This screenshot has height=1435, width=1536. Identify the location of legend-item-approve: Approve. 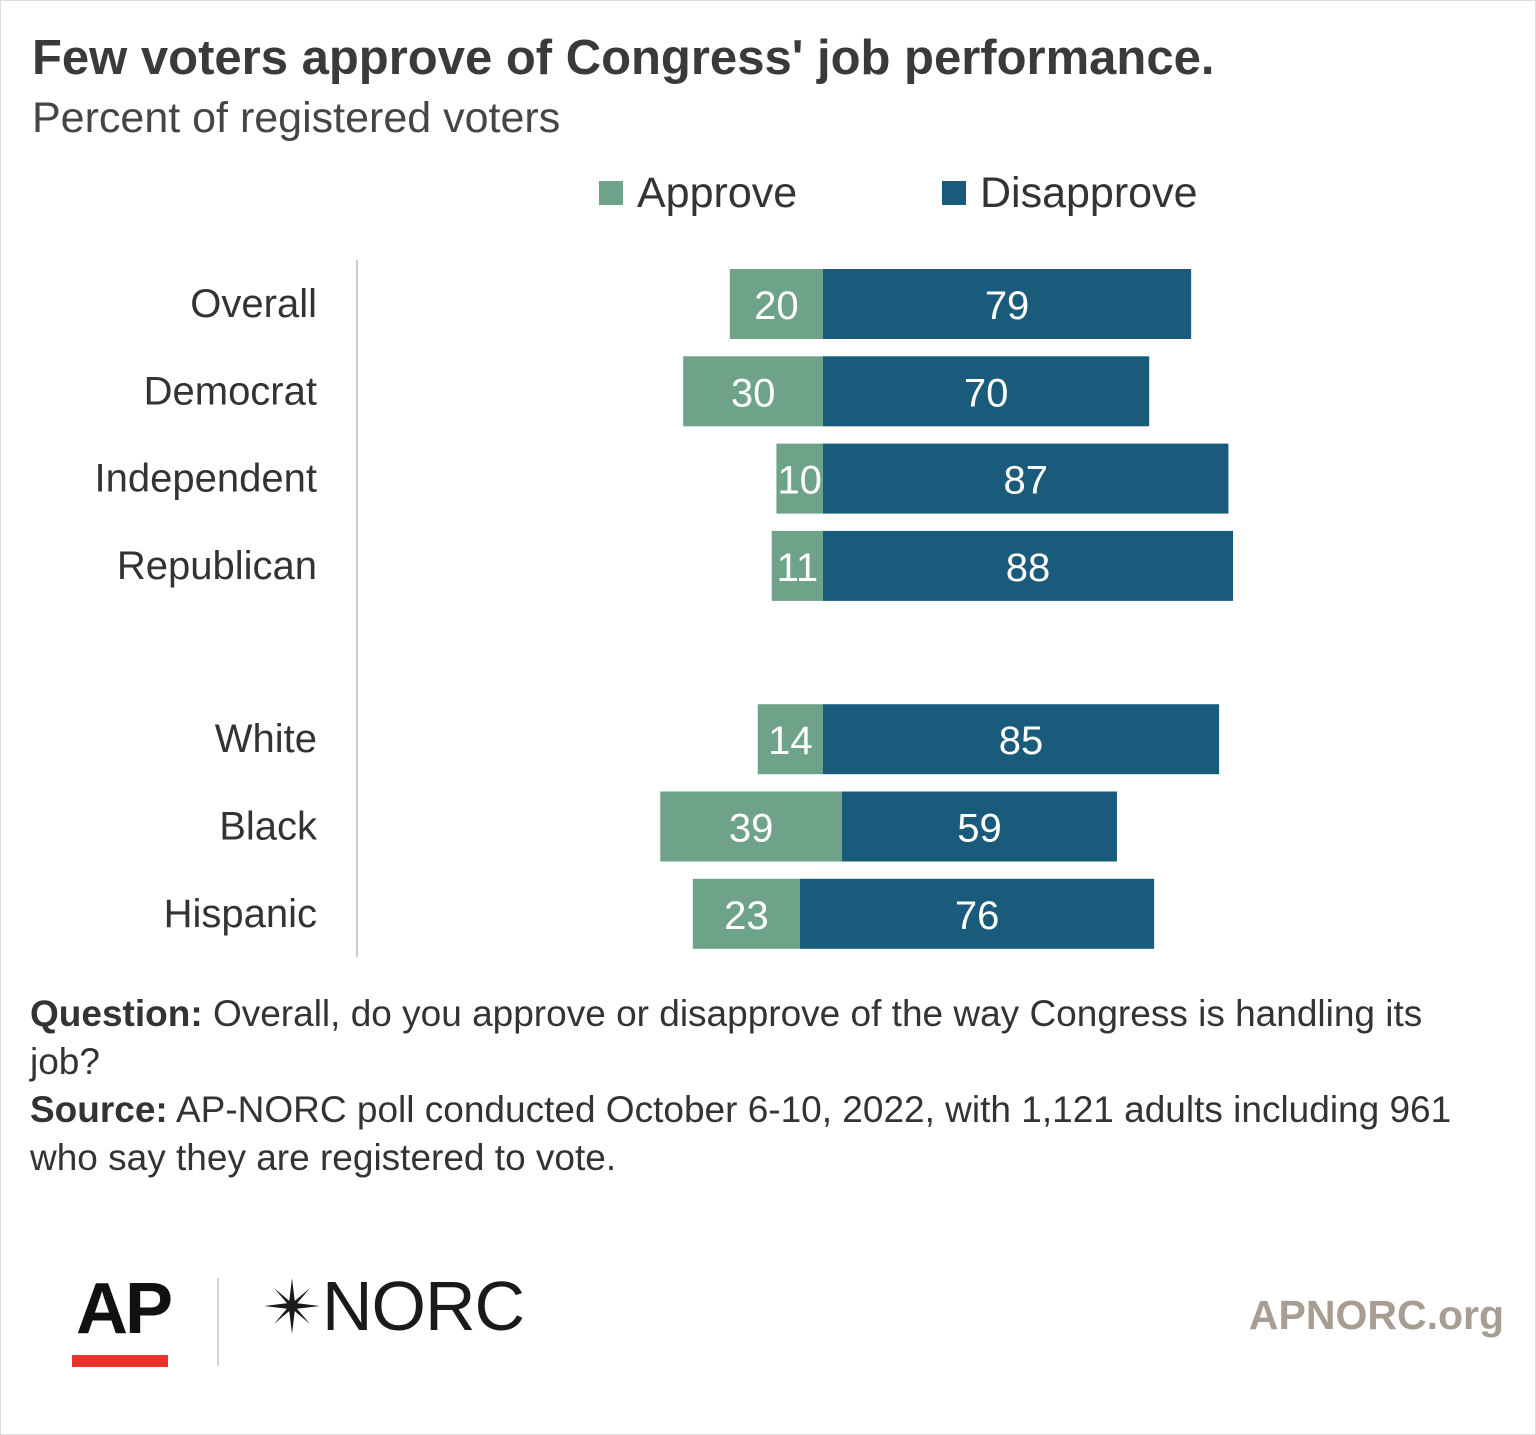
(698, 193).